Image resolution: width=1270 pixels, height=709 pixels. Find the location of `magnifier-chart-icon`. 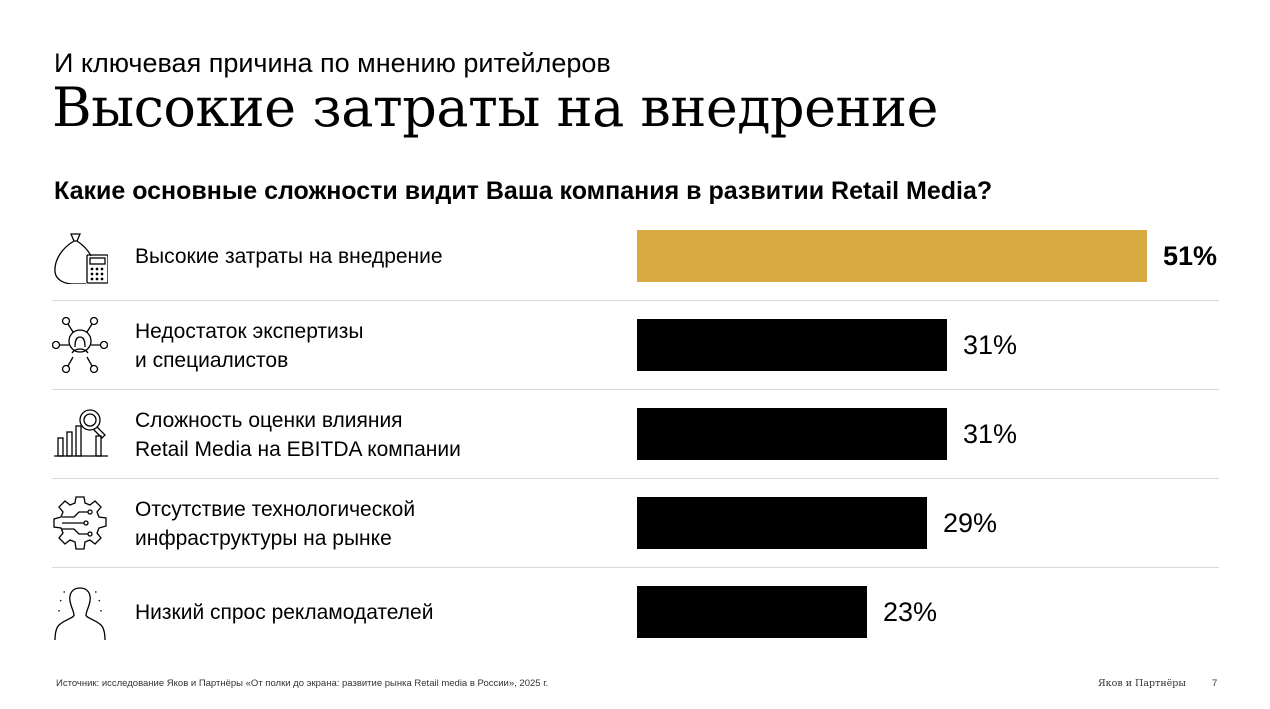

magnifier-chart-icon is located at coordinates (81, 433).